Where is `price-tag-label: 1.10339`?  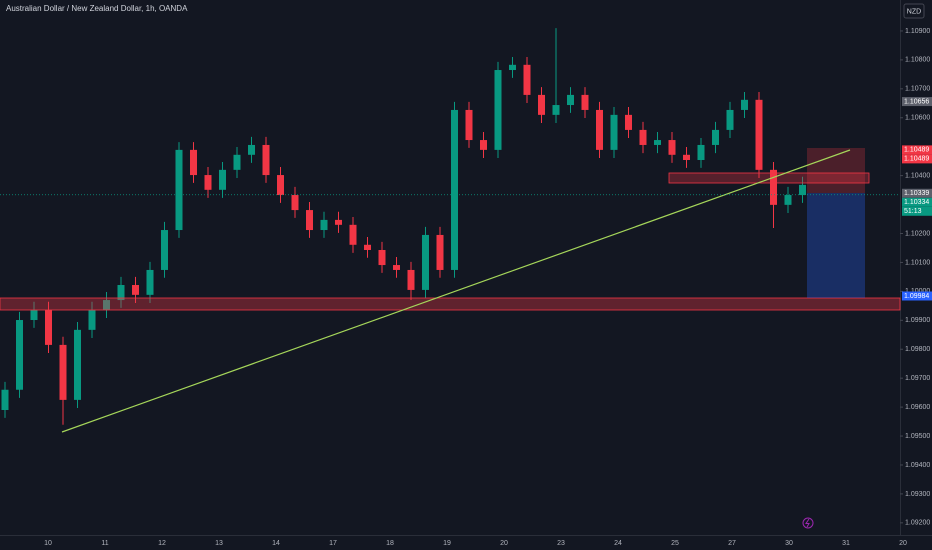 price-tag-label: 1.10339 is located at coordinates (916, 193).